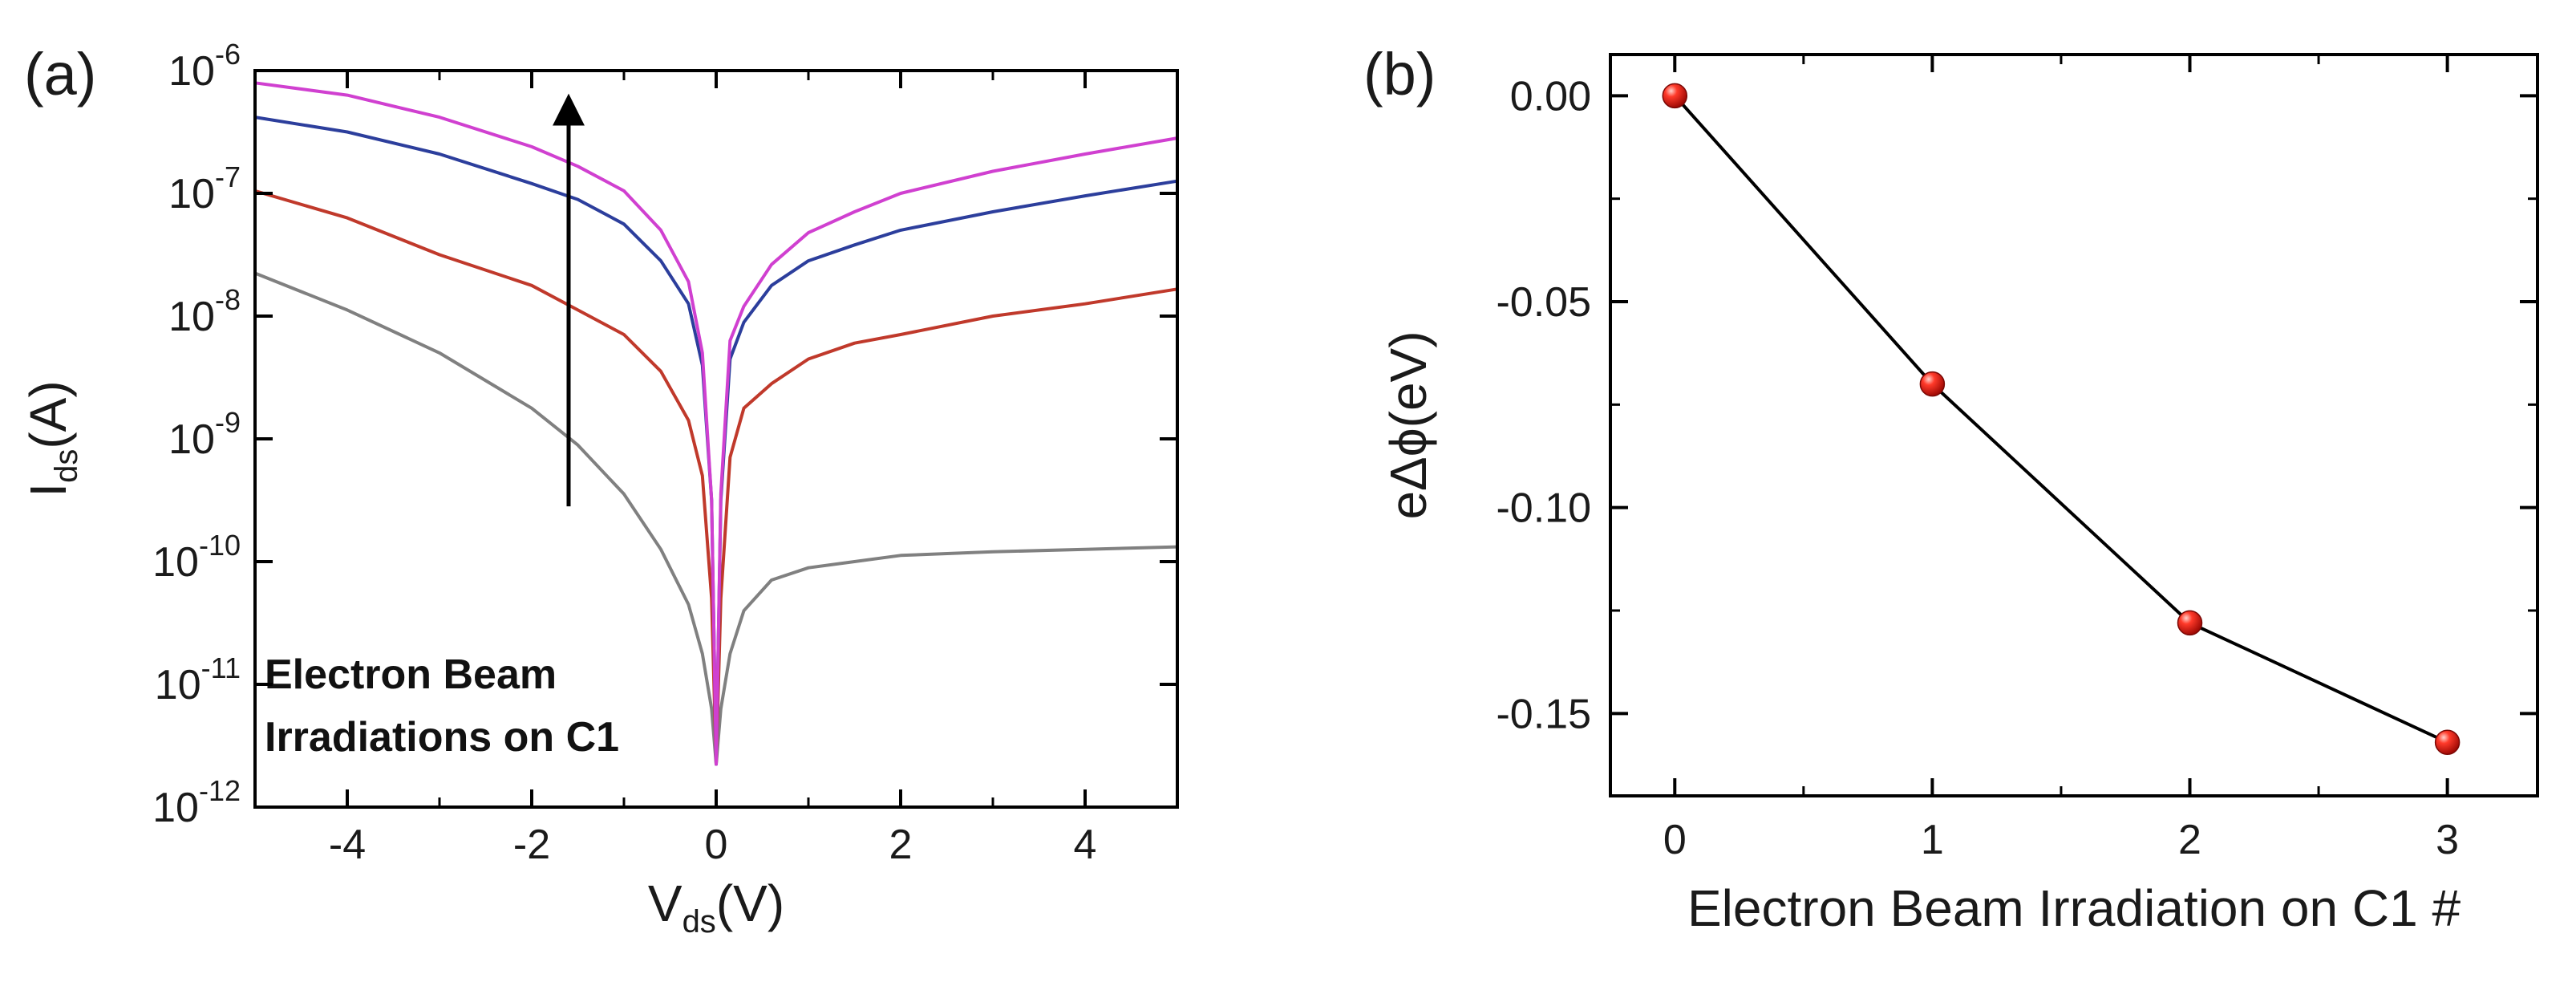  Describe the element at coordinates (750, 903) in the screenshot. I see `x-axis-label-unit: (V)` at that location.